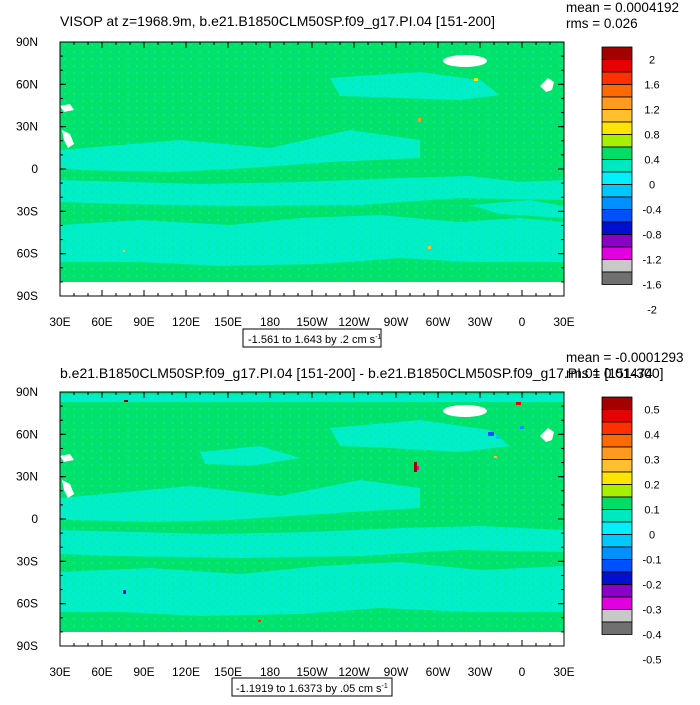  What do you see at coordinates (651, 86) in the screenshot?
I see `colorbar-label: 1.6` at bounding box center [651, 86].